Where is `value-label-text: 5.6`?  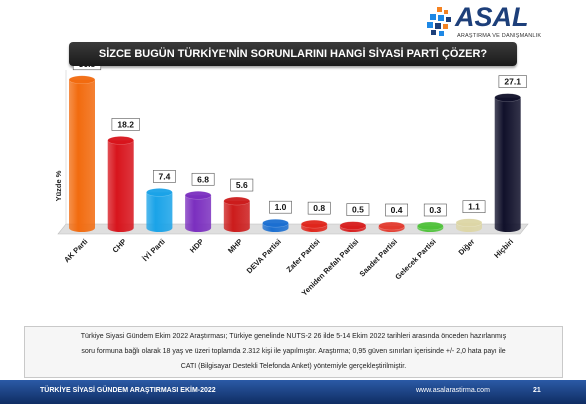
value-label-text: 5.6 is located at coordinates (242, 185).